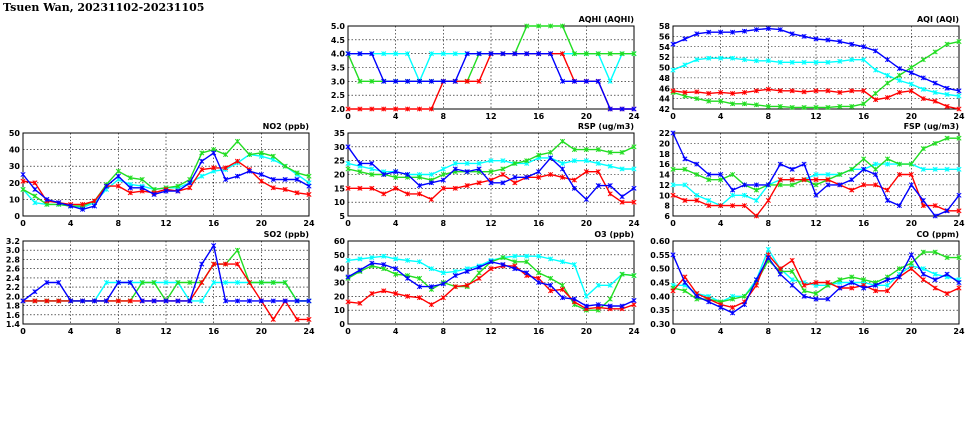 This screenshot has width=975, height=447. Describe the element at coordinates (71, 223) in the screenshot. I see `x-tick-label: 4` at that location.